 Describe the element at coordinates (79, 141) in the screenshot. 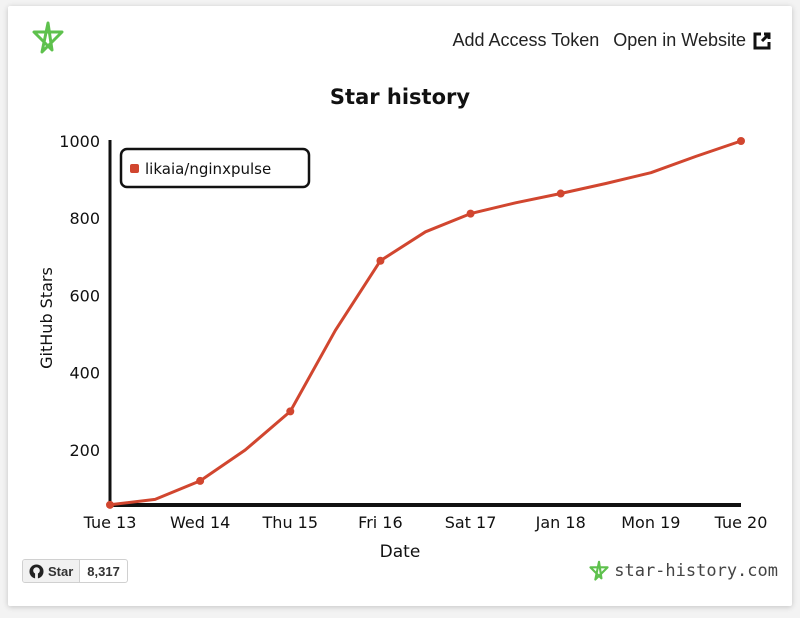

I see `y-tick-label: 1000` at that location.